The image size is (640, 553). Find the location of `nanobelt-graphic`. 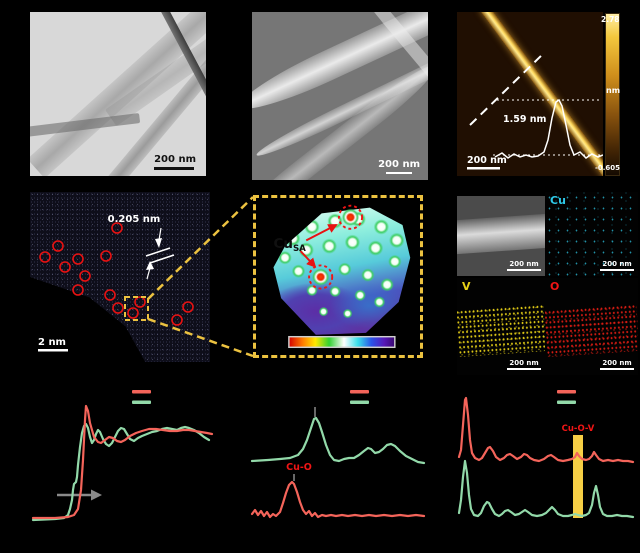

nanobelt-graphic is located at coordinates (501, 233).